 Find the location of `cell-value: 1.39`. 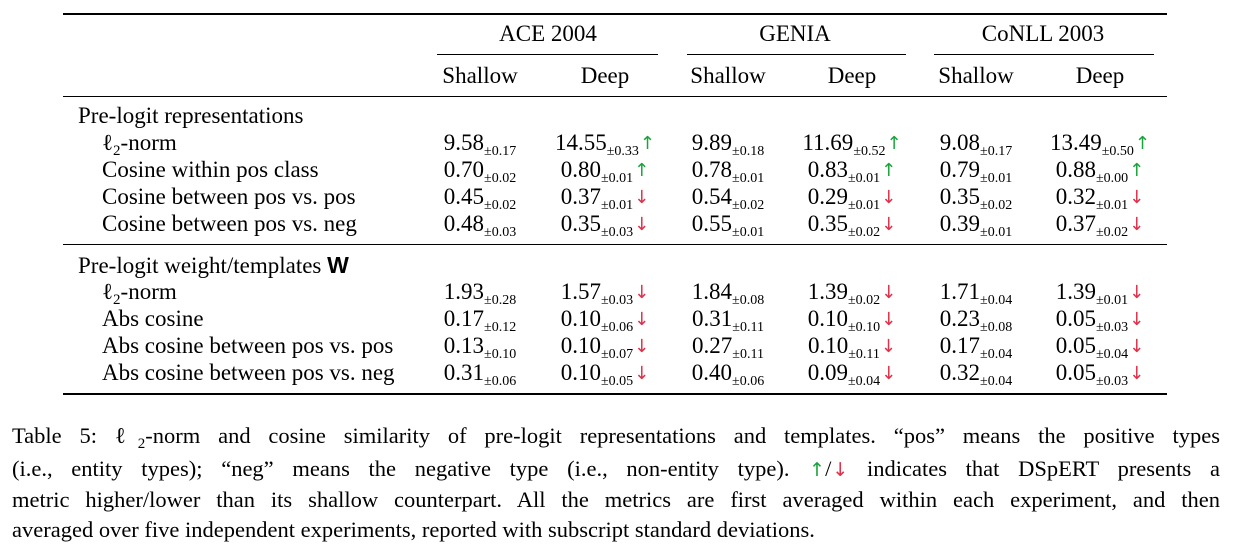

cell-value: 1.39 is located at coordinates (827, 291).